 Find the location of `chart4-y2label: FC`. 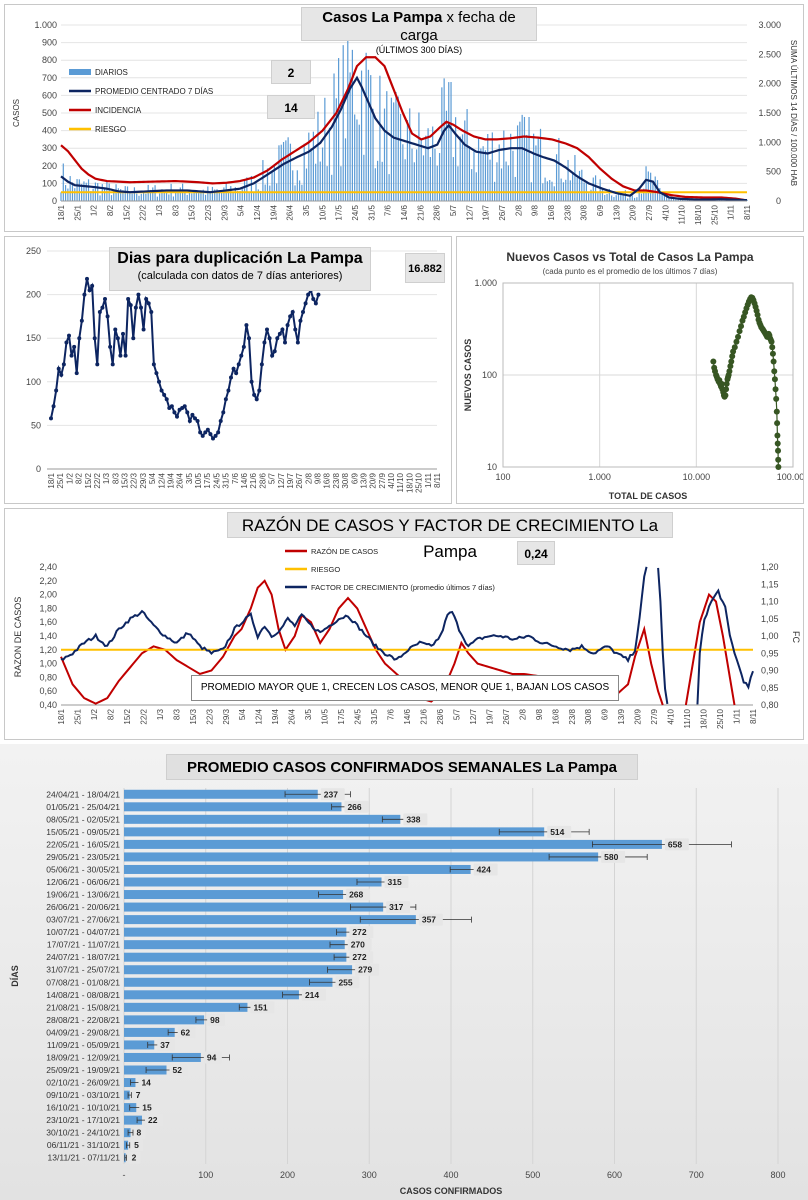

chart4-y2label: FC is located at coordinates (796, 637).